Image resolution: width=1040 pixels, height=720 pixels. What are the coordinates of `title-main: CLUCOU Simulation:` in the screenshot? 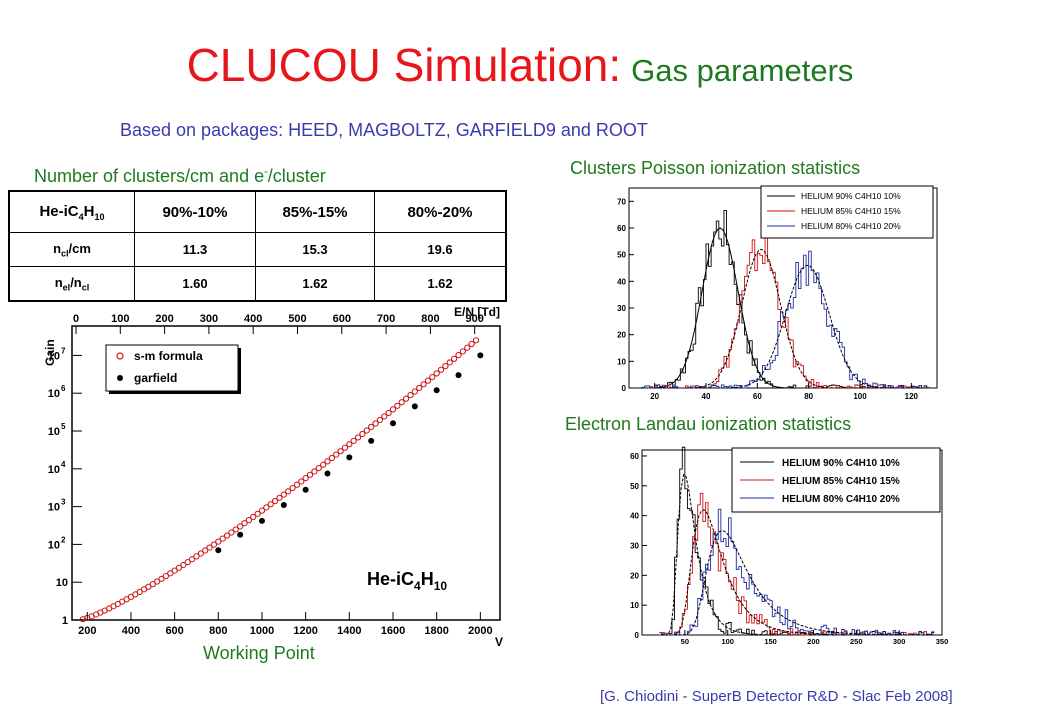 It's located at (404, 65).